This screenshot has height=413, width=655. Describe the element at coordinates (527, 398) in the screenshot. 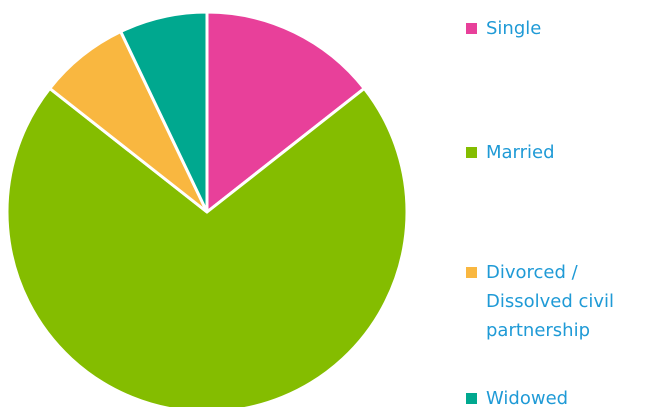

I see `legend-label: Widowed` at that location.